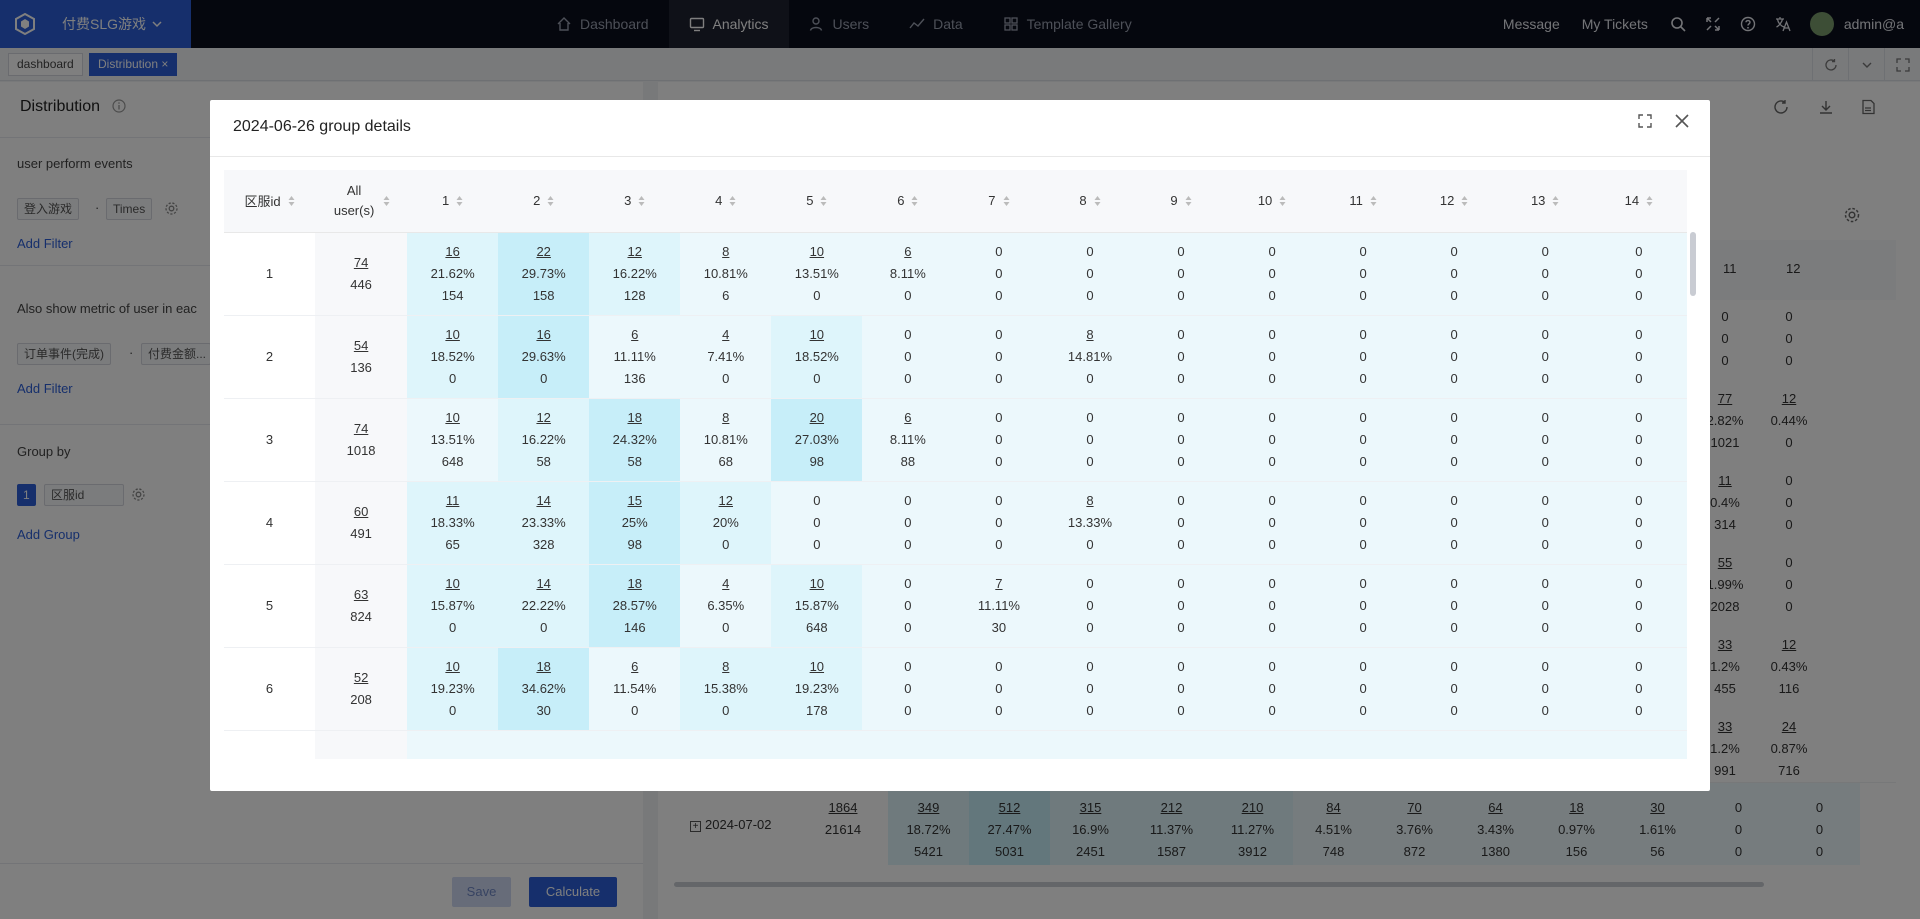  What do you see at coordinates (361, 201) in the screenshot?
I see `column-header-all-users: All user(s)` at bounding box center [361, 201].